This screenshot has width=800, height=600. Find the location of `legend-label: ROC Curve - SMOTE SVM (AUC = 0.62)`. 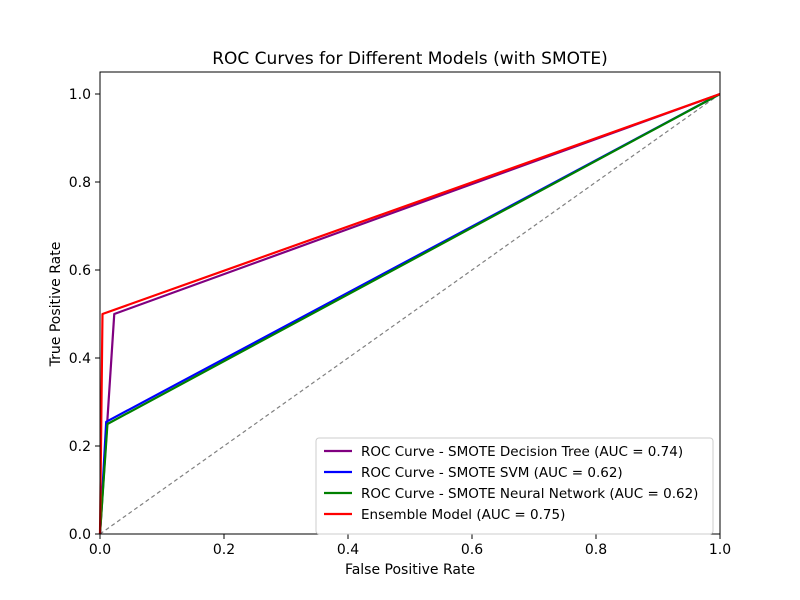

legend-label: ROC Curve - SMOTE SVM (AUC = 0.62) is located at coordinates (492, 473).